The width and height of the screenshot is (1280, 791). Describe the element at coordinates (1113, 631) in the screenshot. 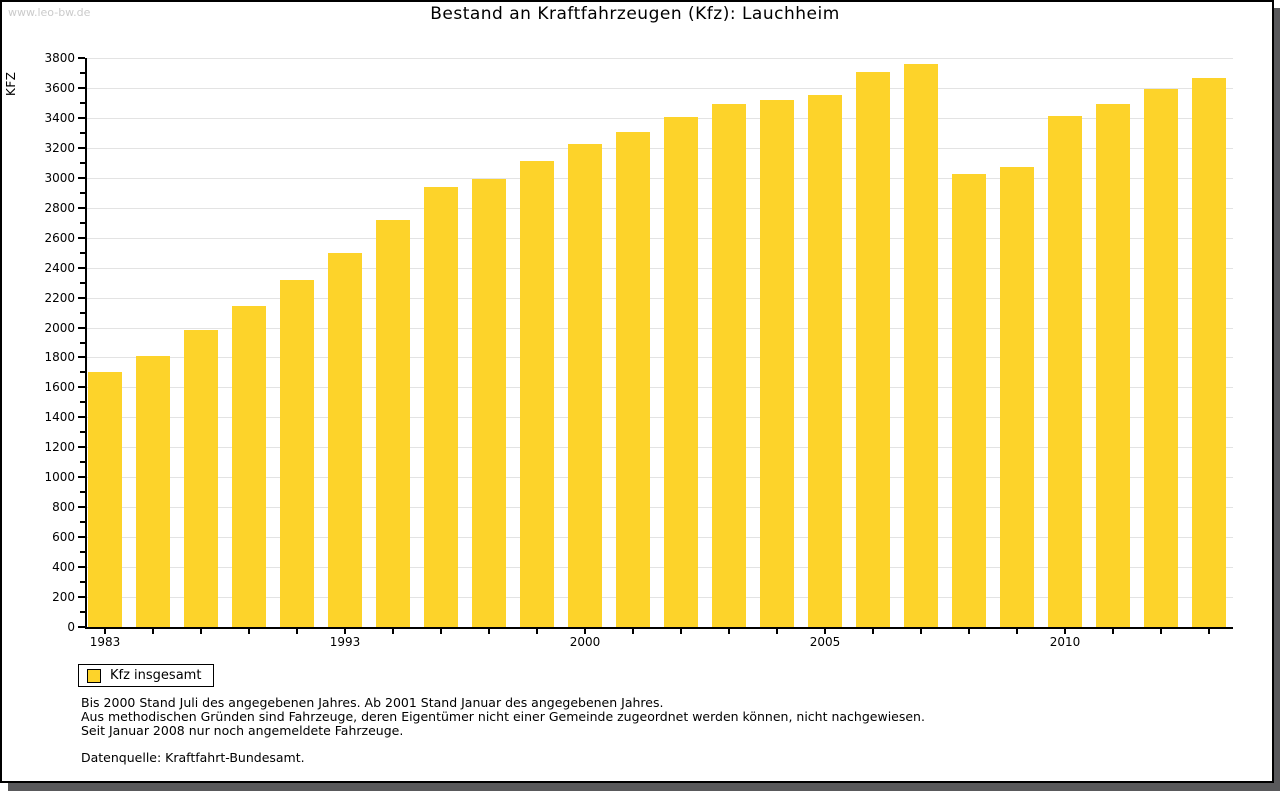

I see `x-tick-2011` at that location.